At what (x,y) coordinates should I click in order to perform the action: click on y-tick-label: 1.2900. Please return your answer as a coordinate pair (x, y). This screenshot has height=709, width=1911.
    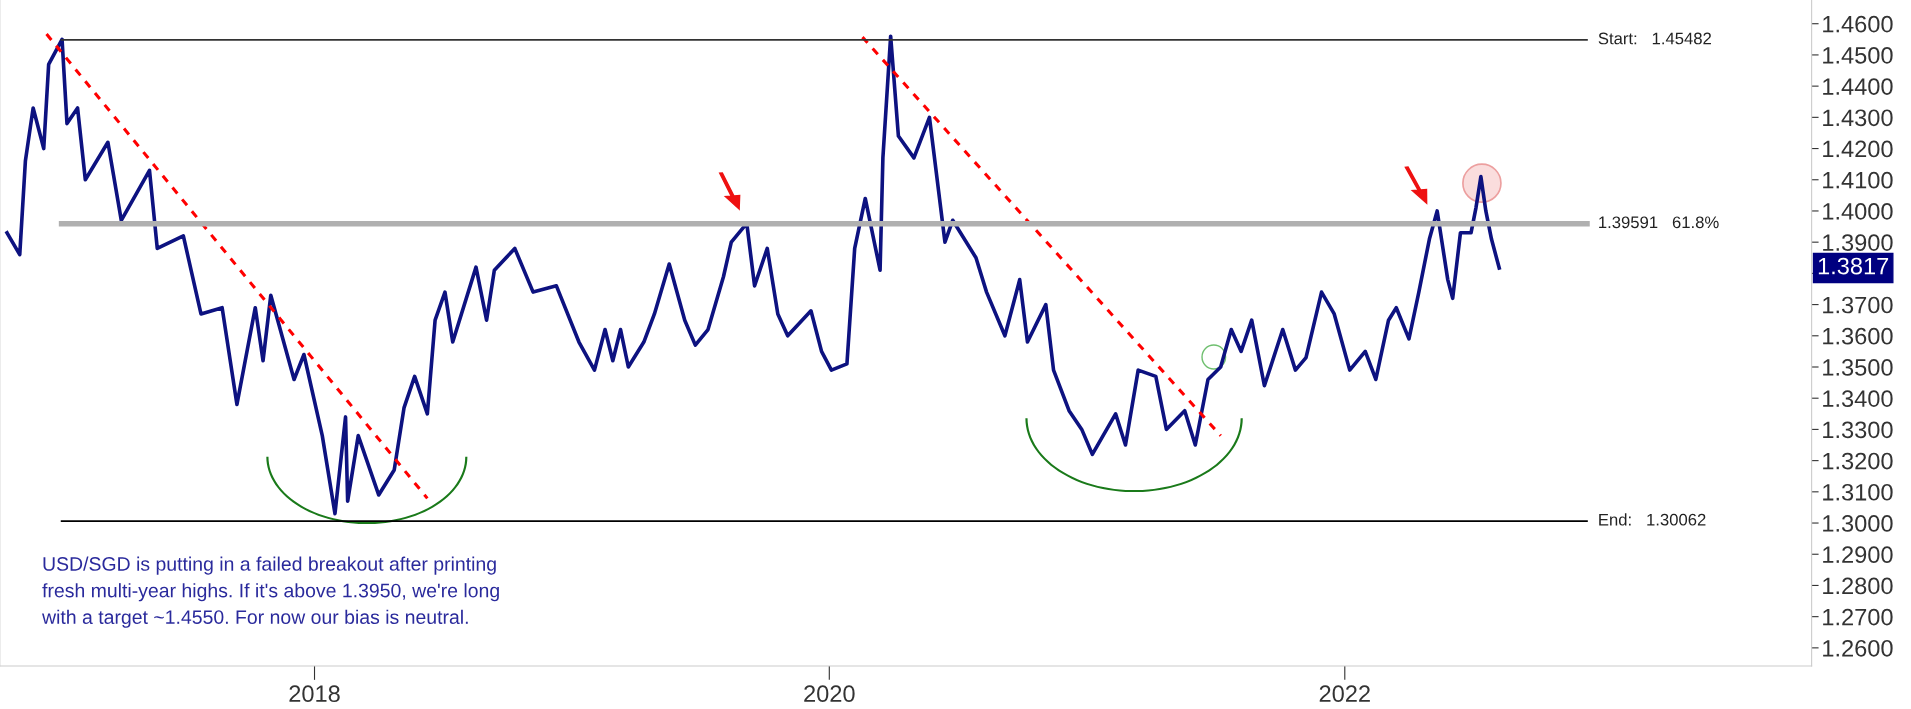
    Looking at the image, I should click on (1858, 555).